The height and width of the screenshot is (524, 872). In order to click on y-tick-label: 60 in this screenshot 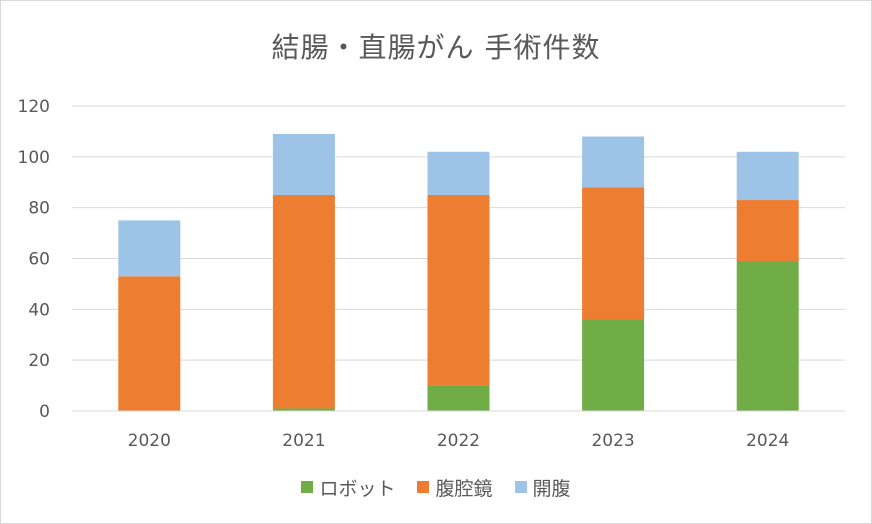, I will do `click(39, 260)`.